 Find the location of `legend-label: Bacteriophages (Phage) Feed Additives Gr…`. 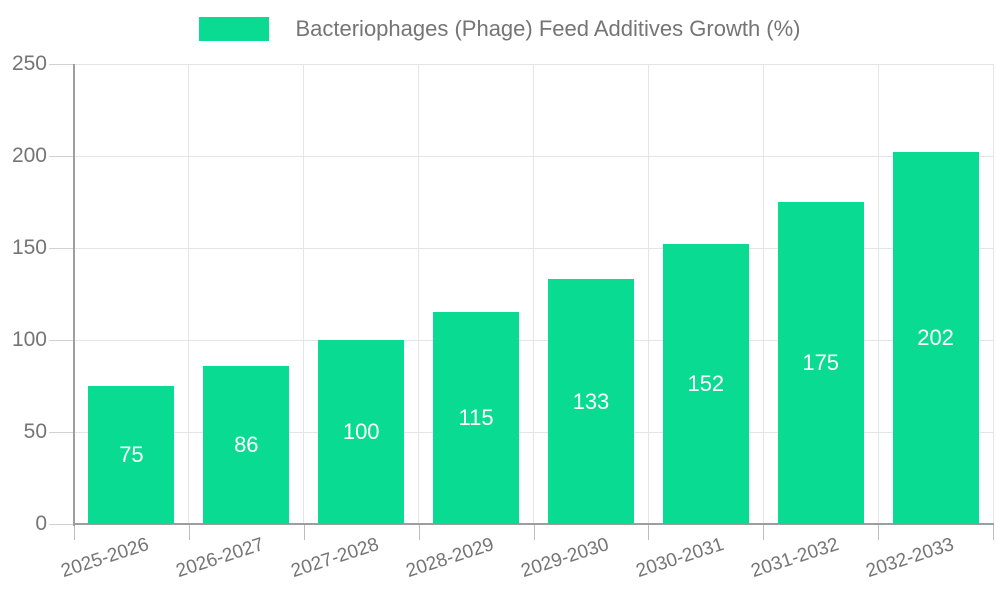

legend-label: Bacteriophages (Phage) Feed Additives Gr… is located at coordinates (548, 28).